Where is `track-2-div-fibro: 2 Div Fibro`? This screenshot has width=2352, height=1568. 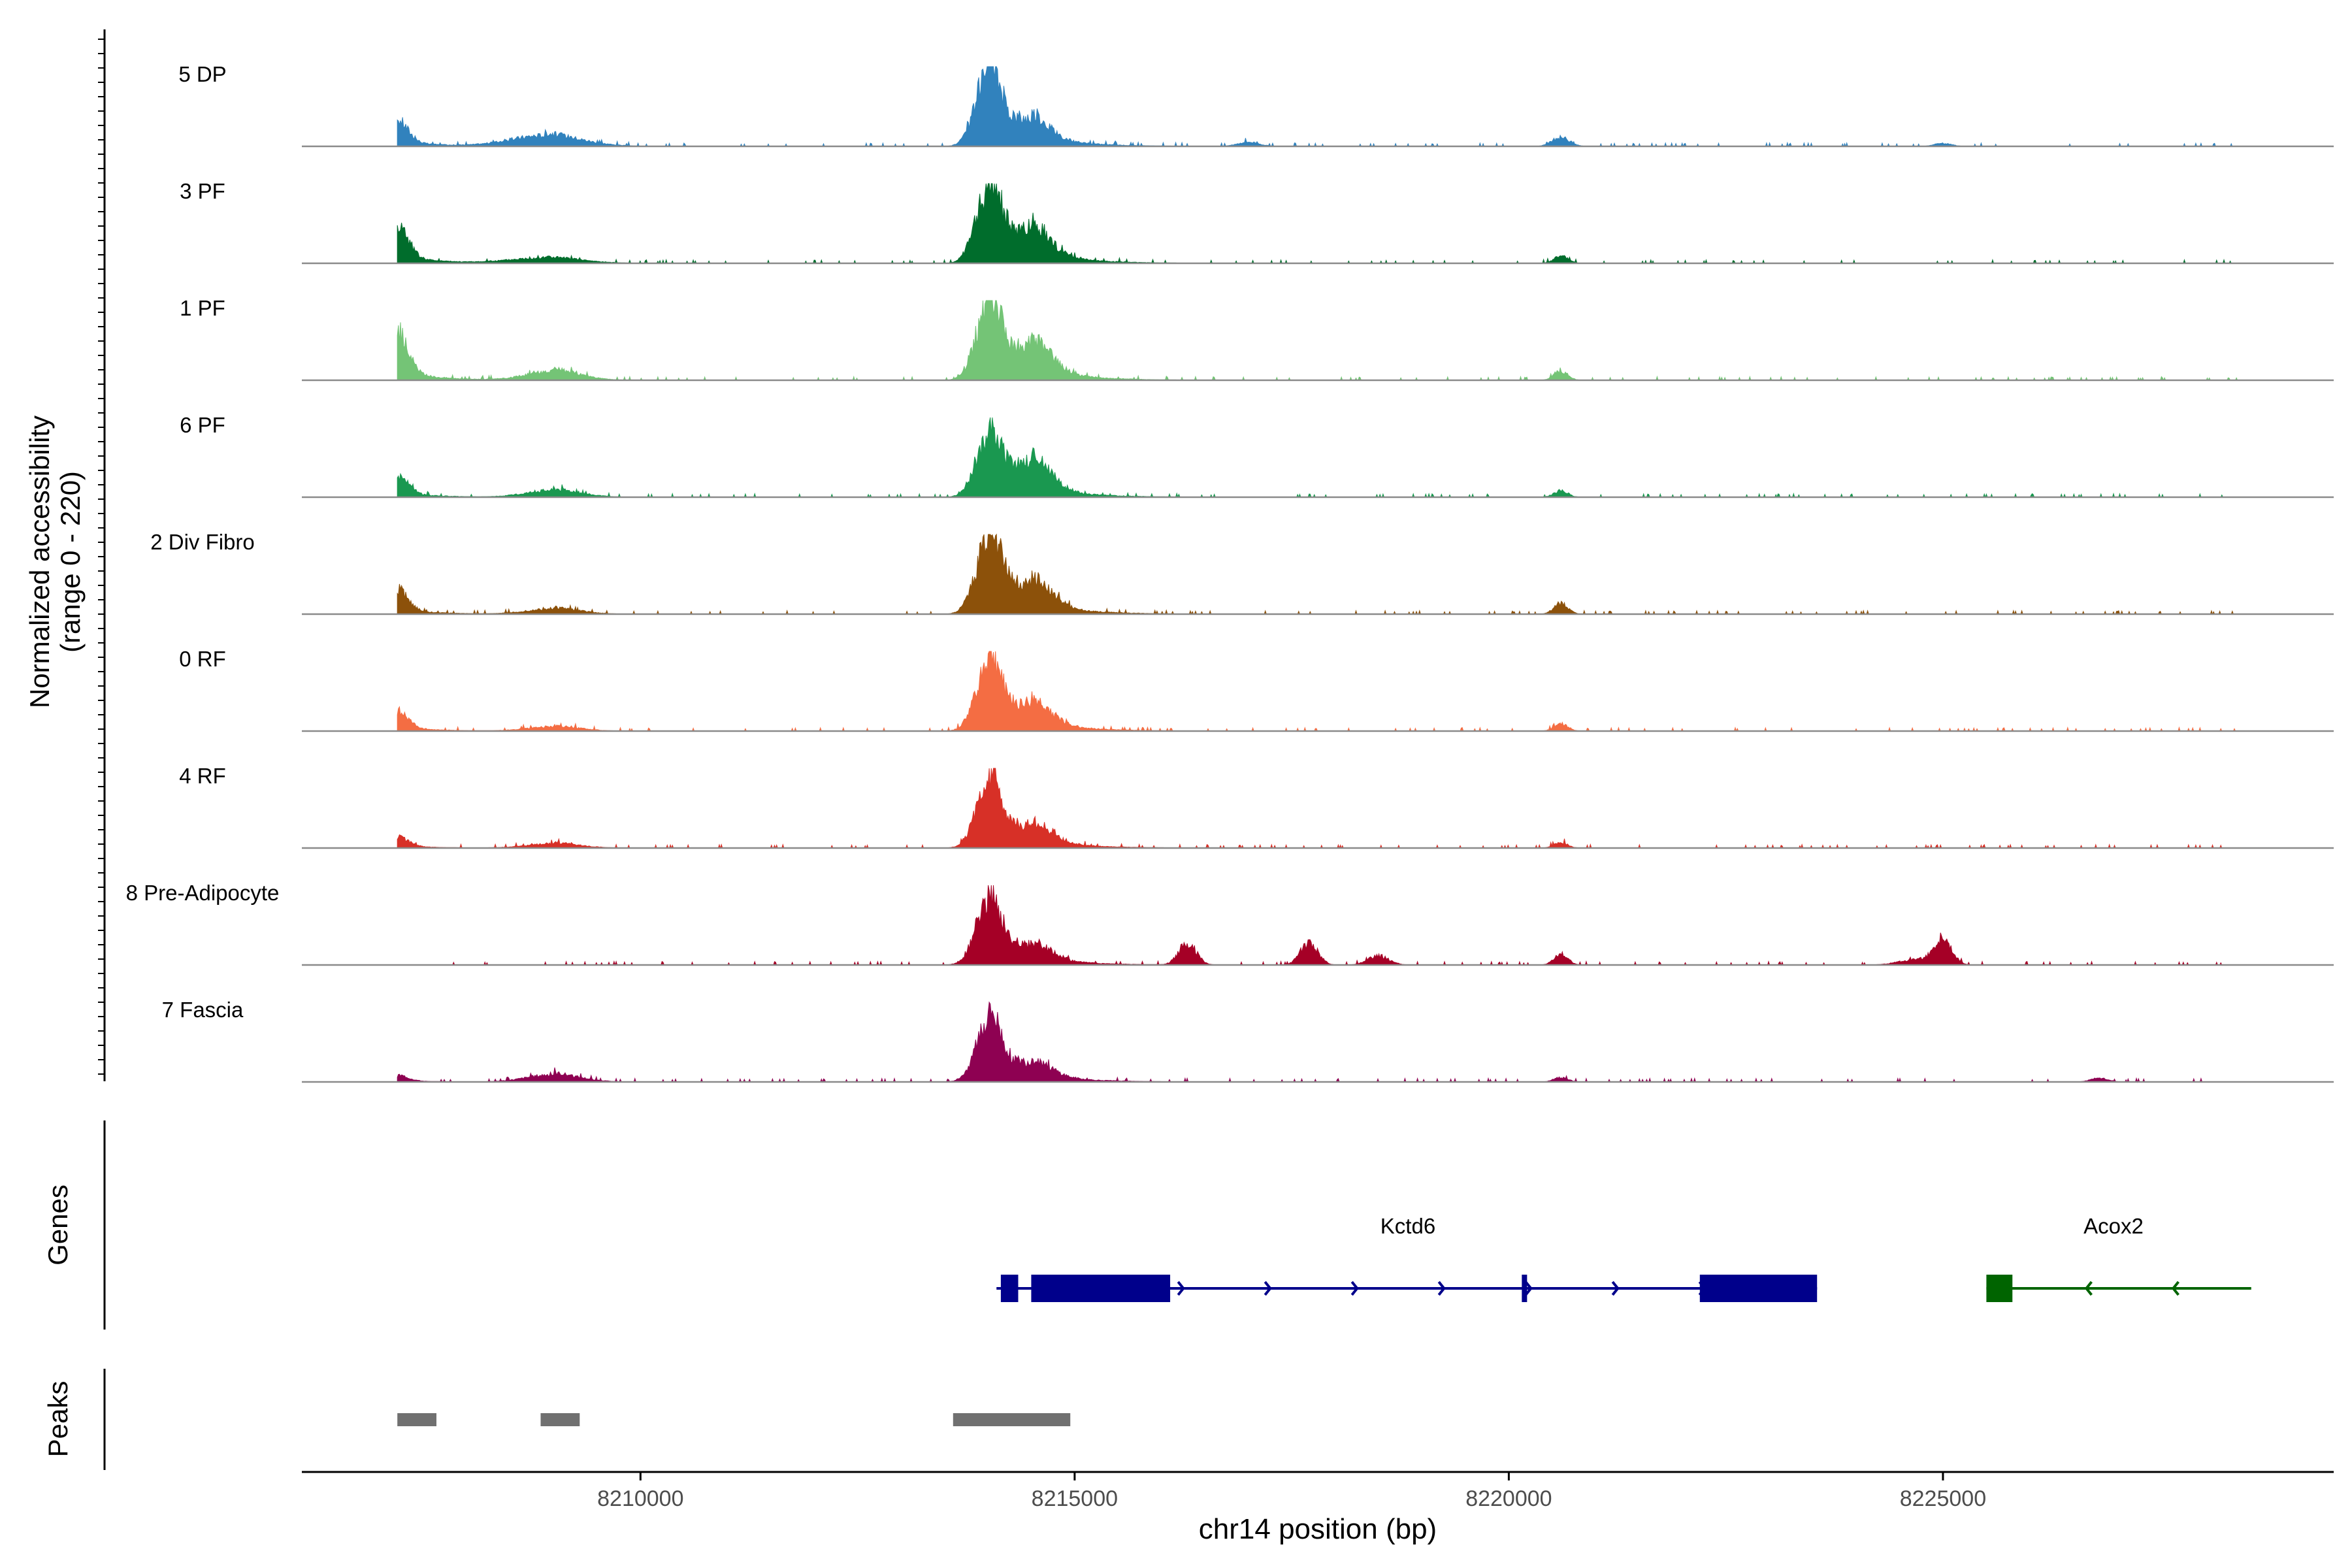 track-2-div-fibro: 2 Div Fibro is located at coordinates (1242, 572).